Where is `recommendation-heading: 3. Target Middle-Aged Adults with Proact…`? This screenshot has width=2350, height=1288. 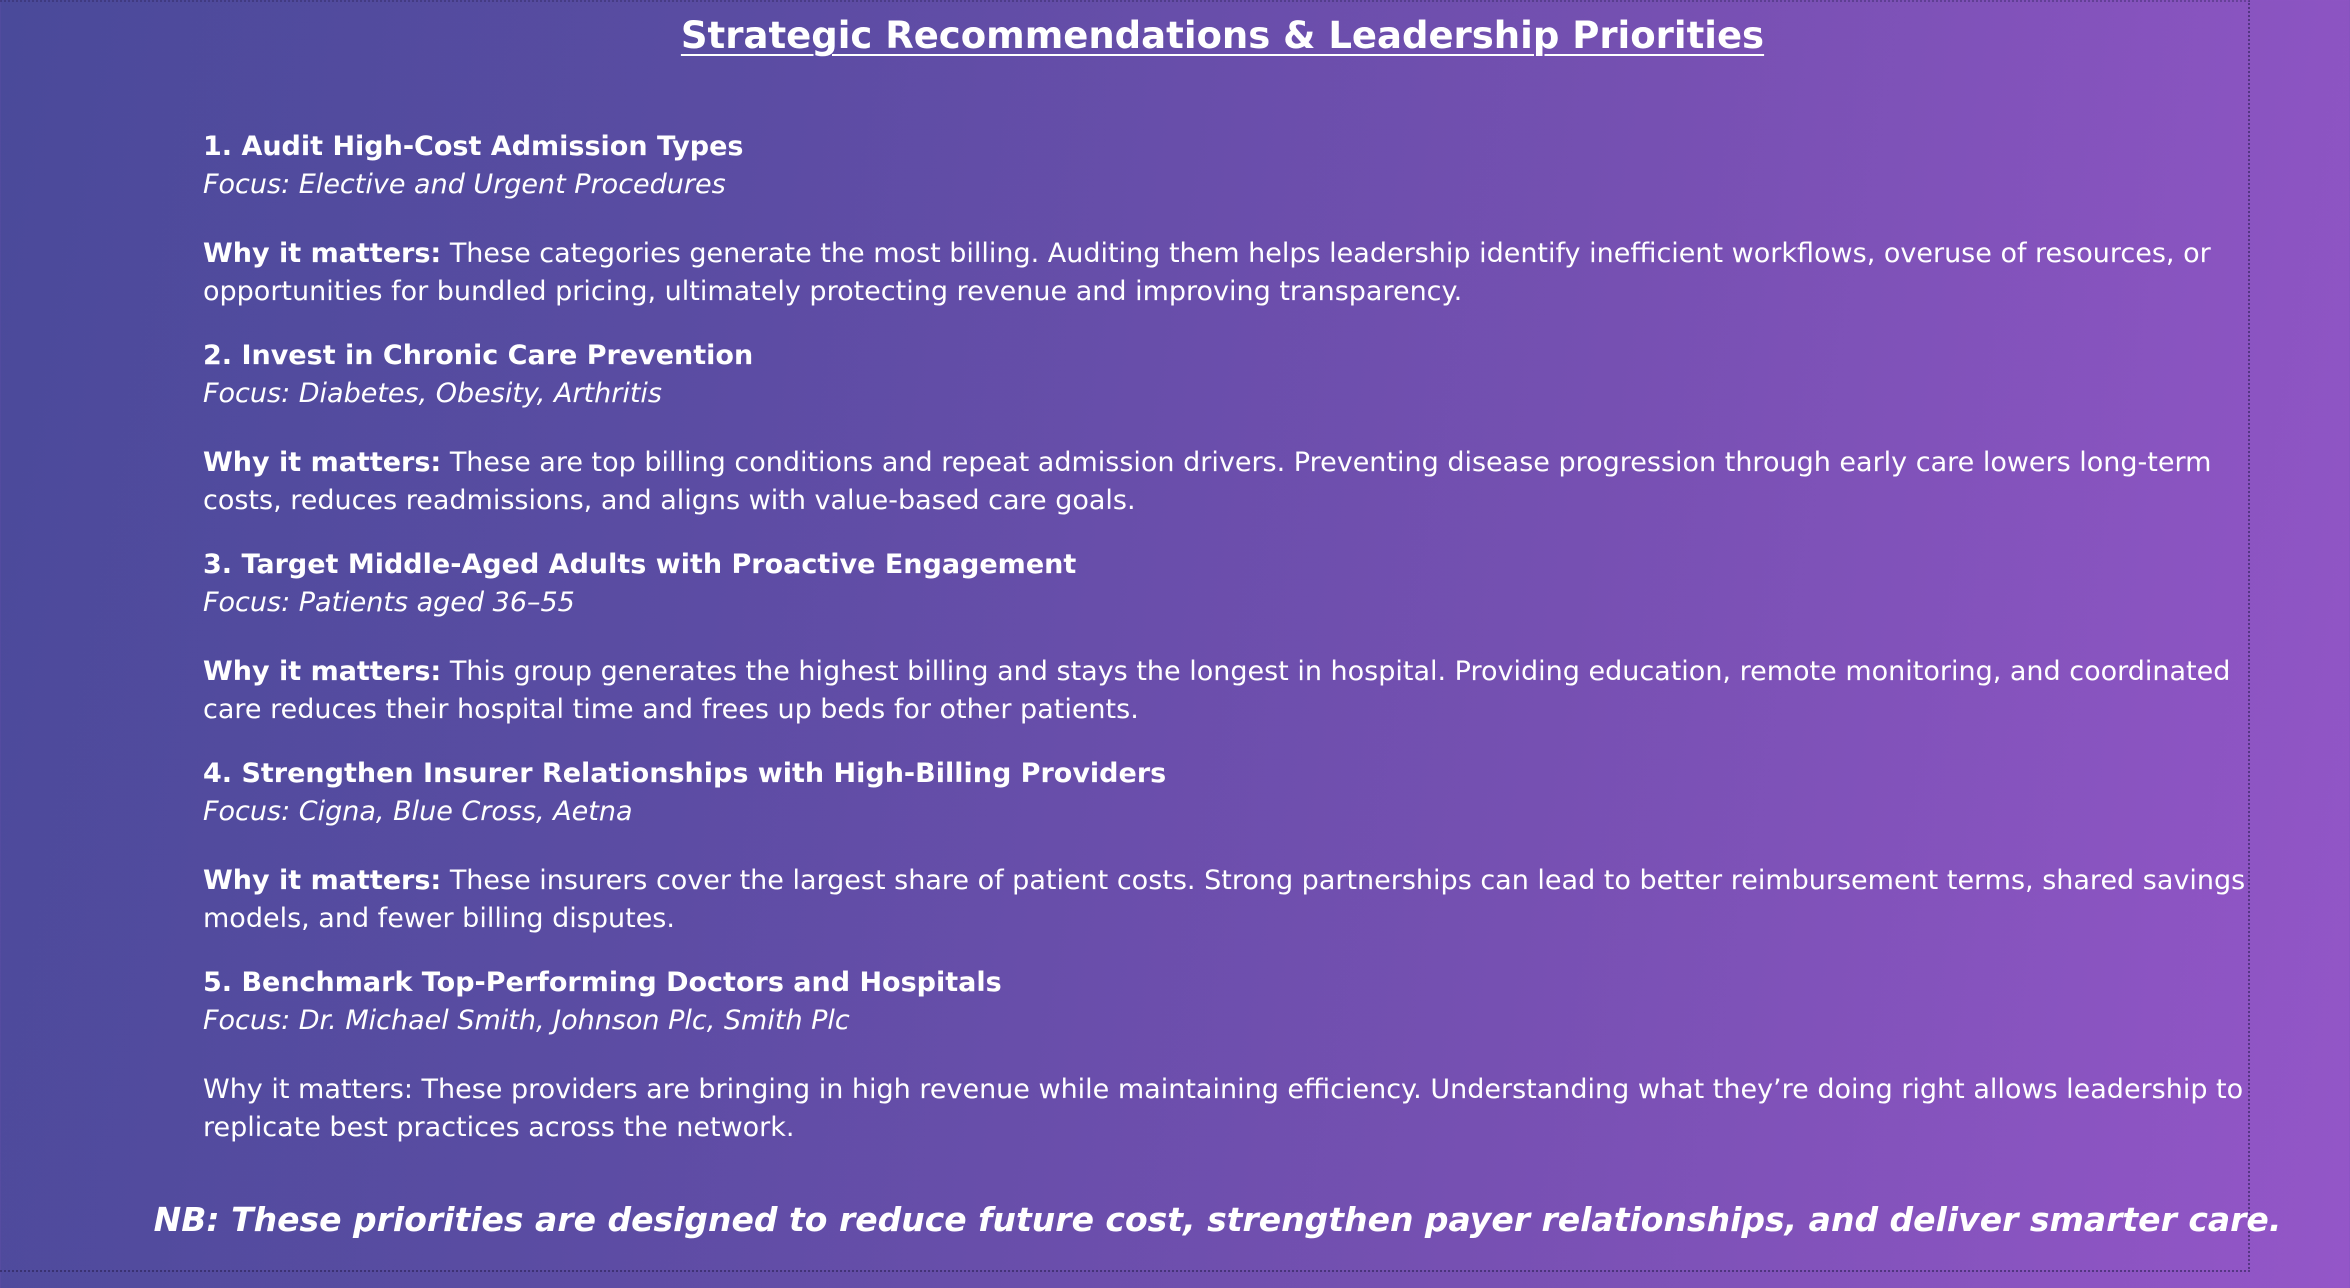 recommendation-heading: 3. Target Middle-Aged Adults with Proact… is located at coordinates (640, 564).